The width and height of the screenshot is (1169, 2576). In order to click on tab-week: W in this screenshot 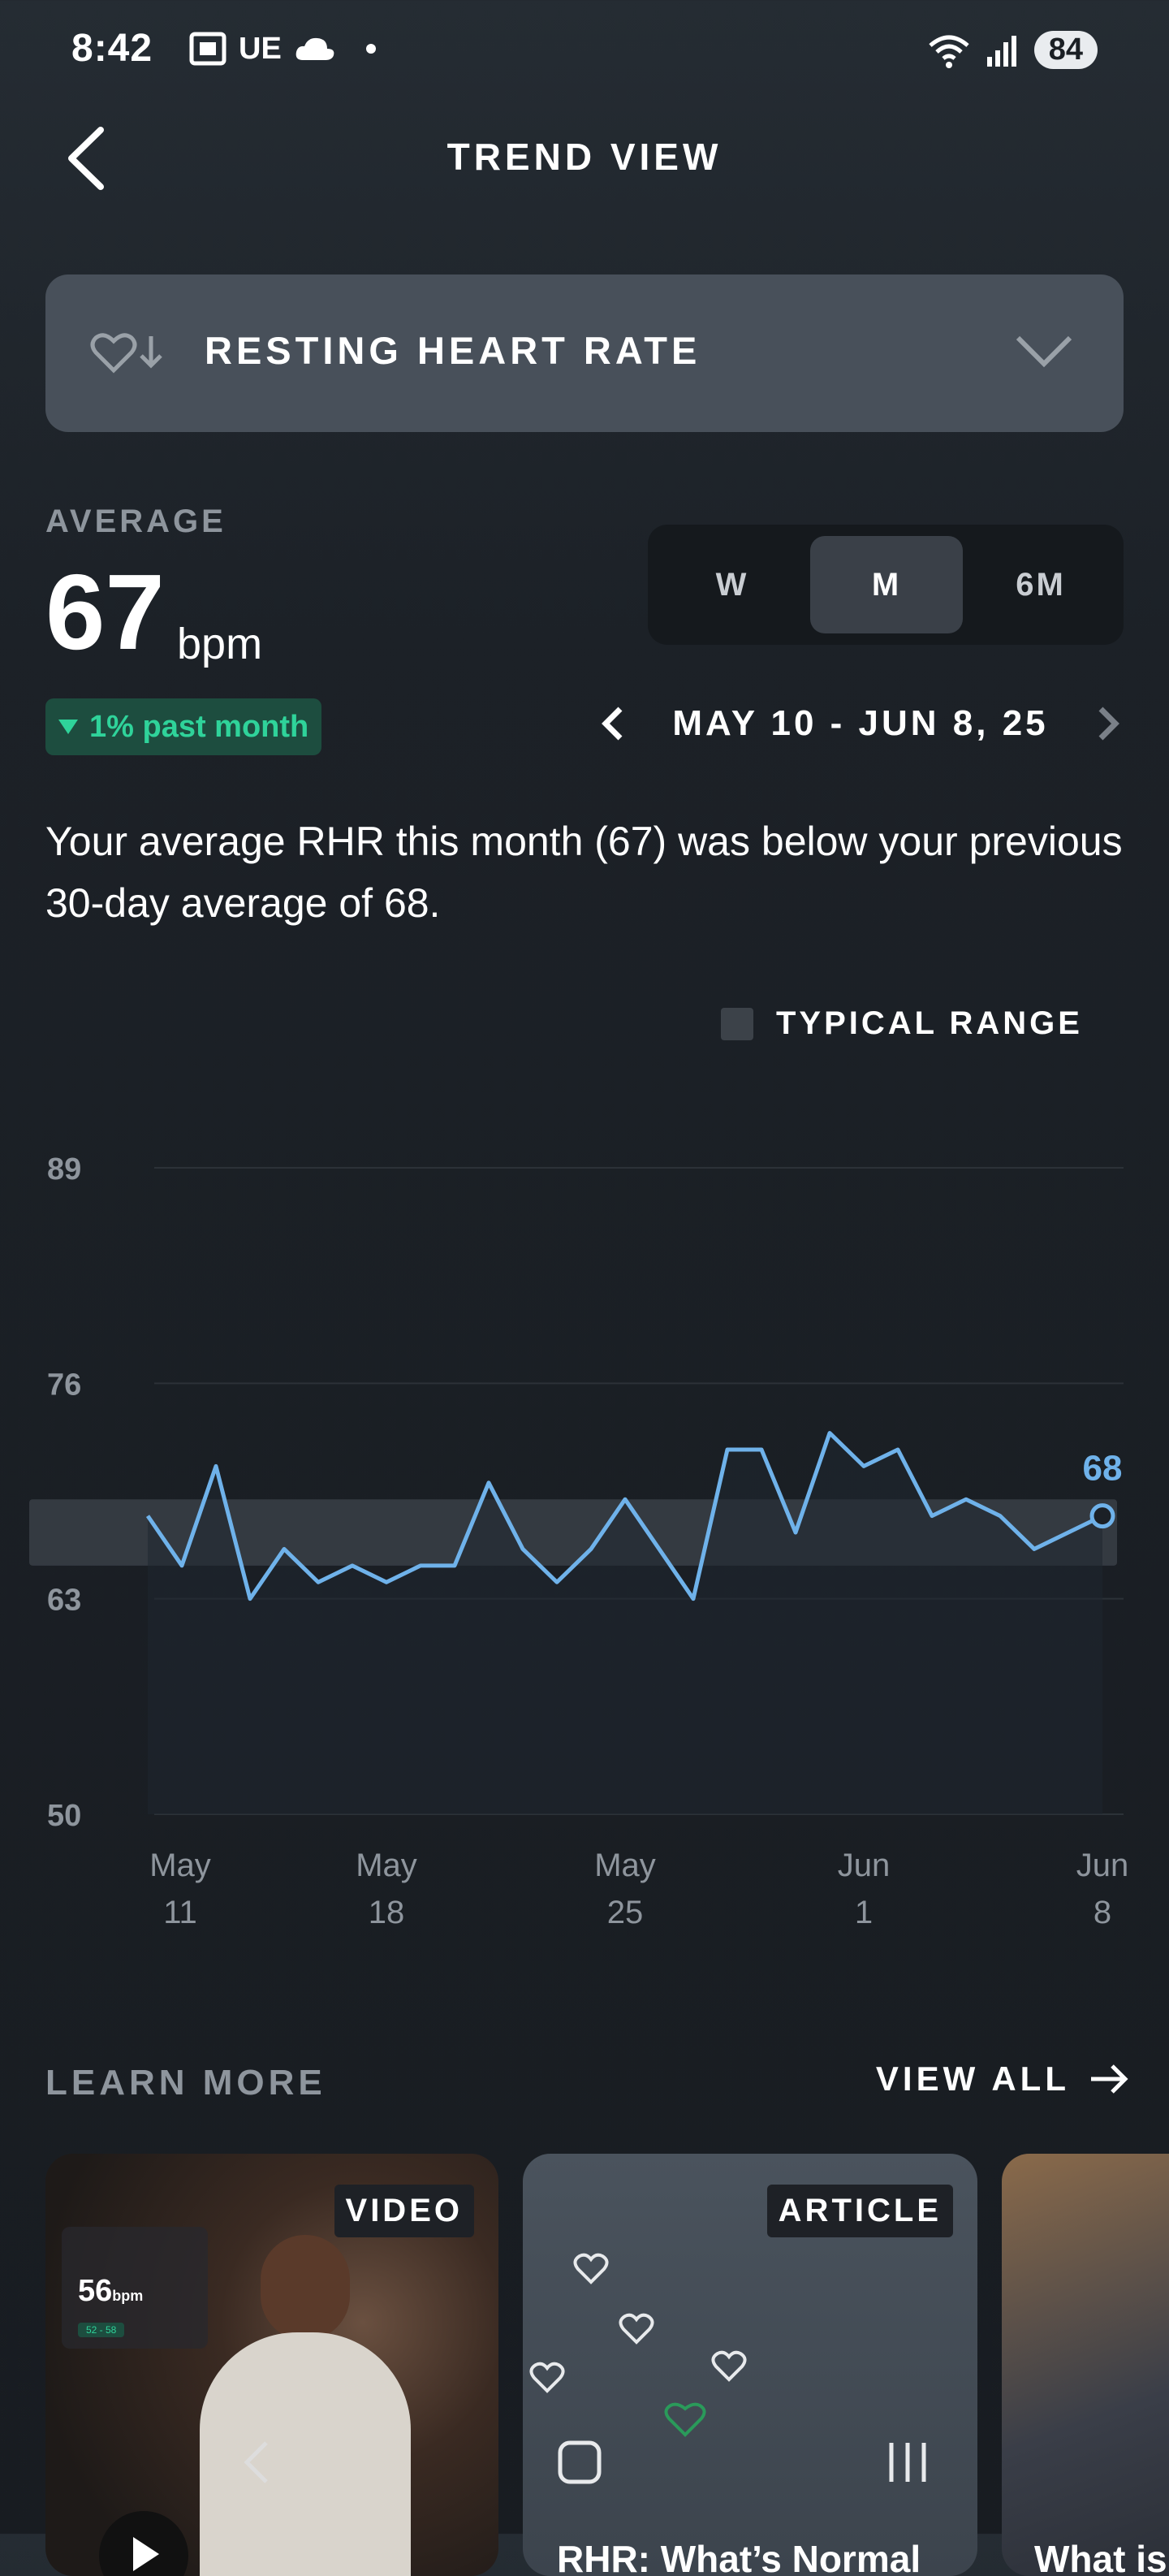, I will do `click(732, 585)`.